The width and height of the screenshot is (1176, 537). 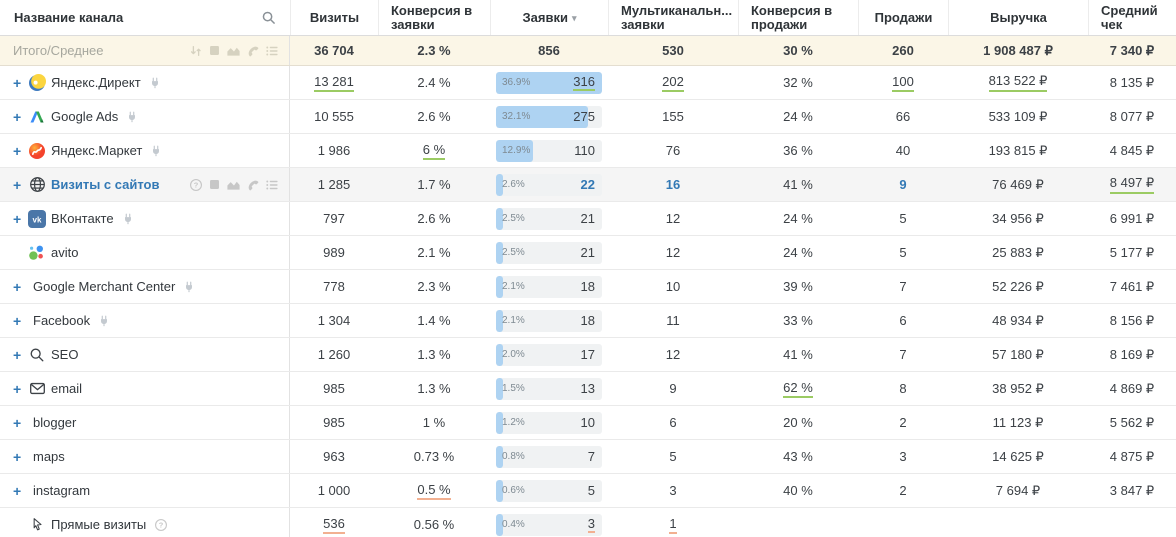 I want to click on search-icon, so click(x=268, y=17).